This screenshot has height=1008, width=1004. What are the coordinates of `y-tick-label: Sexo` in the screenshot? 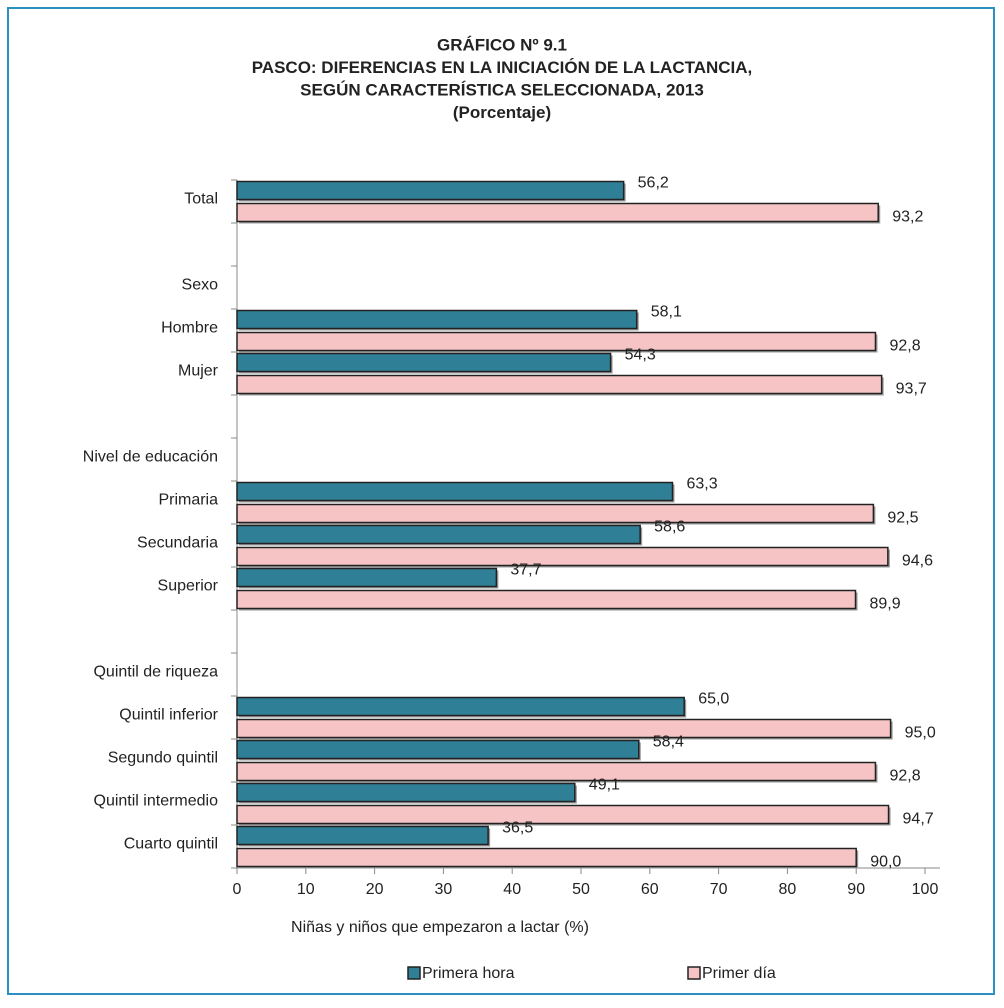 It's located at (200, 285).